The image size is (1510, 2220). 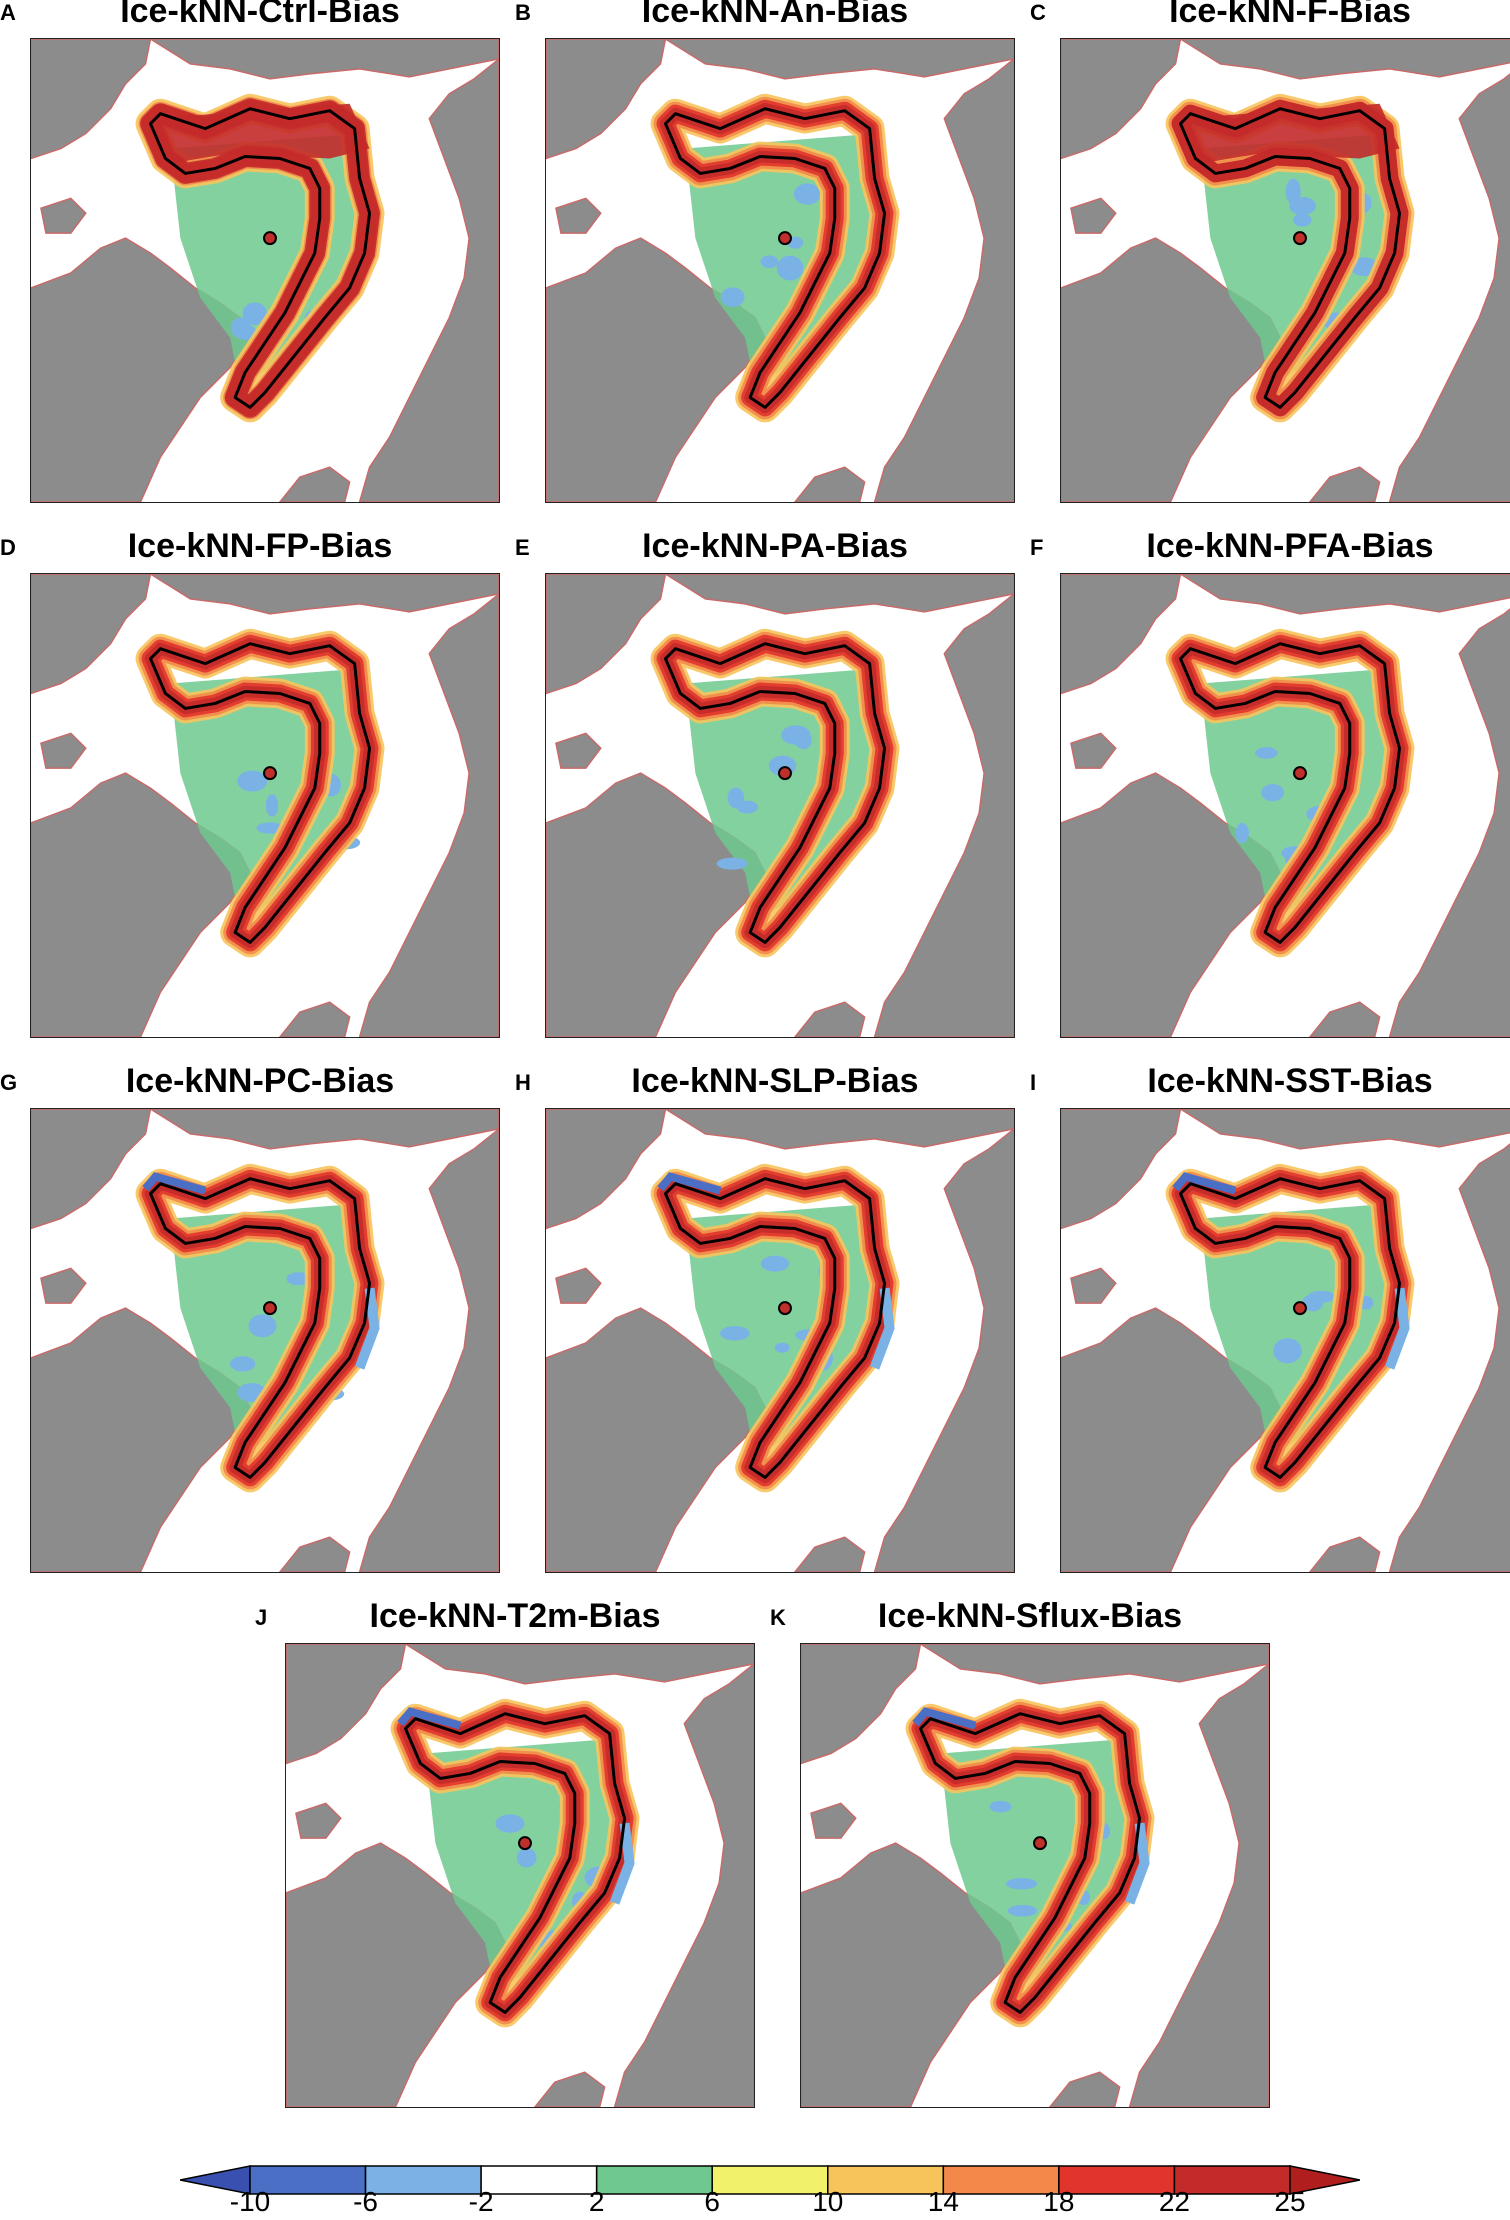 I want to click on map-panel: E Ice-kNN-PA-Bias, so click(x=765, y=801).